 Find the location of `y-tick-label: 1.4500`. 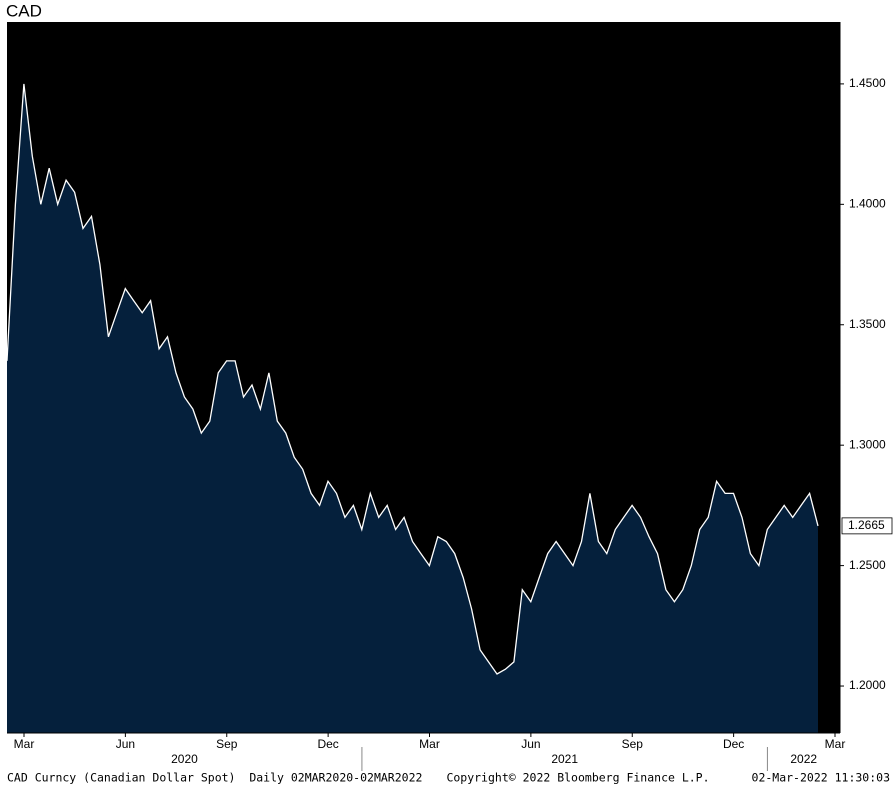

y-tick-label: 1.4500 is located at coordinates (867, 83).